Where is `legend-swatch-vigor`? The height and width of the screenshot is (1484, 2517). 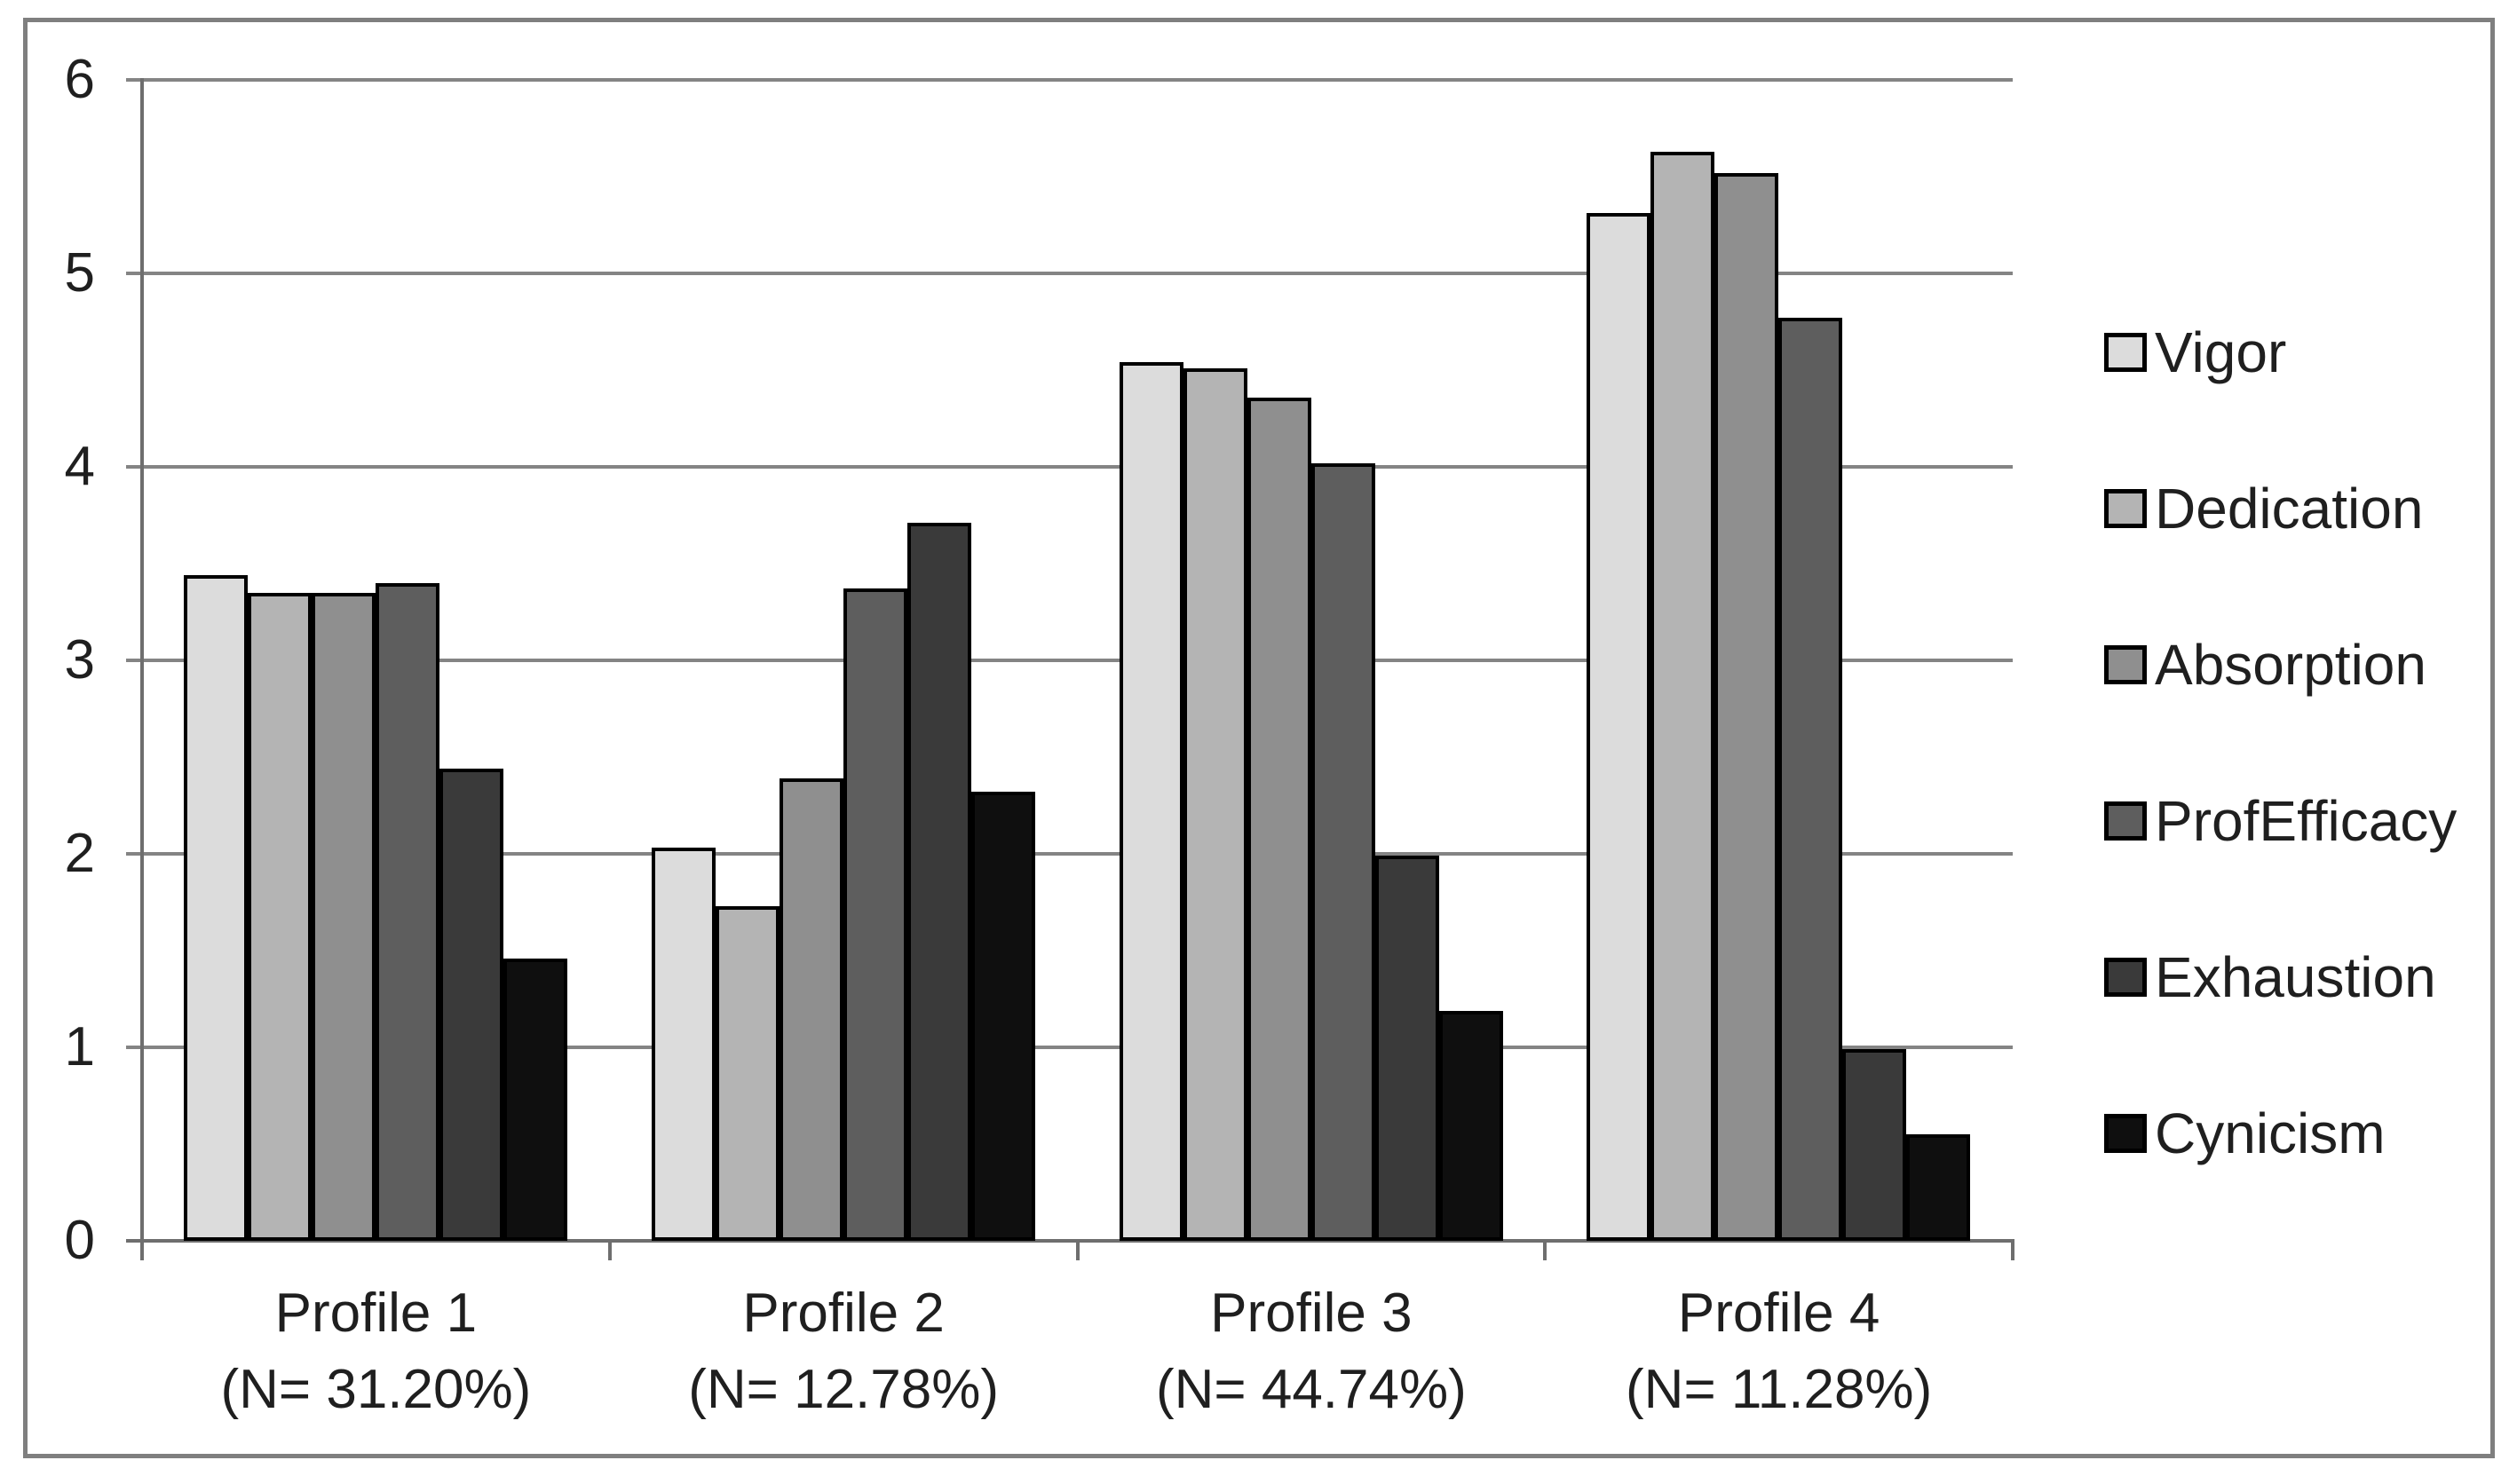
legend-swatch-vigor is located at coordinates (2125, 352).